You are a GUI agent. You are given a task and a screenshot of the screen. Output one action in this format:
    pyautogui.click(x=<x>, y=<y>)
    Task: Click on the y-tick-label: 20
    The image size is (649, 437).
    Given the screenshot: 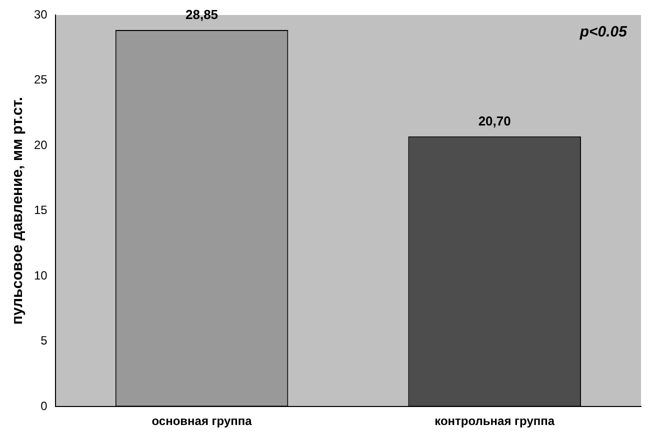 What is the action you would take?
    pyautogui.click(x=41, y=145)
    